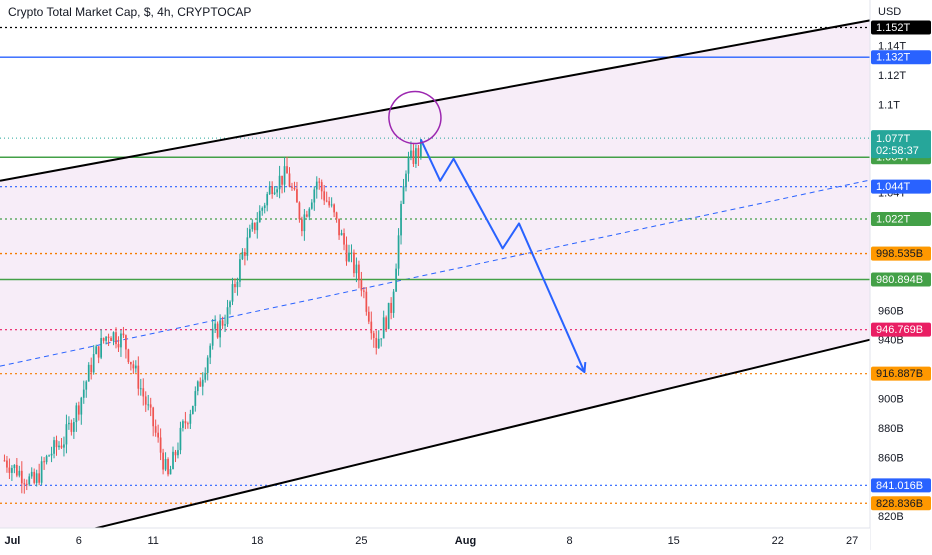 The width and height of the screenshot is (932, 555). I want to click on highlight-circle, so click(415, 117).